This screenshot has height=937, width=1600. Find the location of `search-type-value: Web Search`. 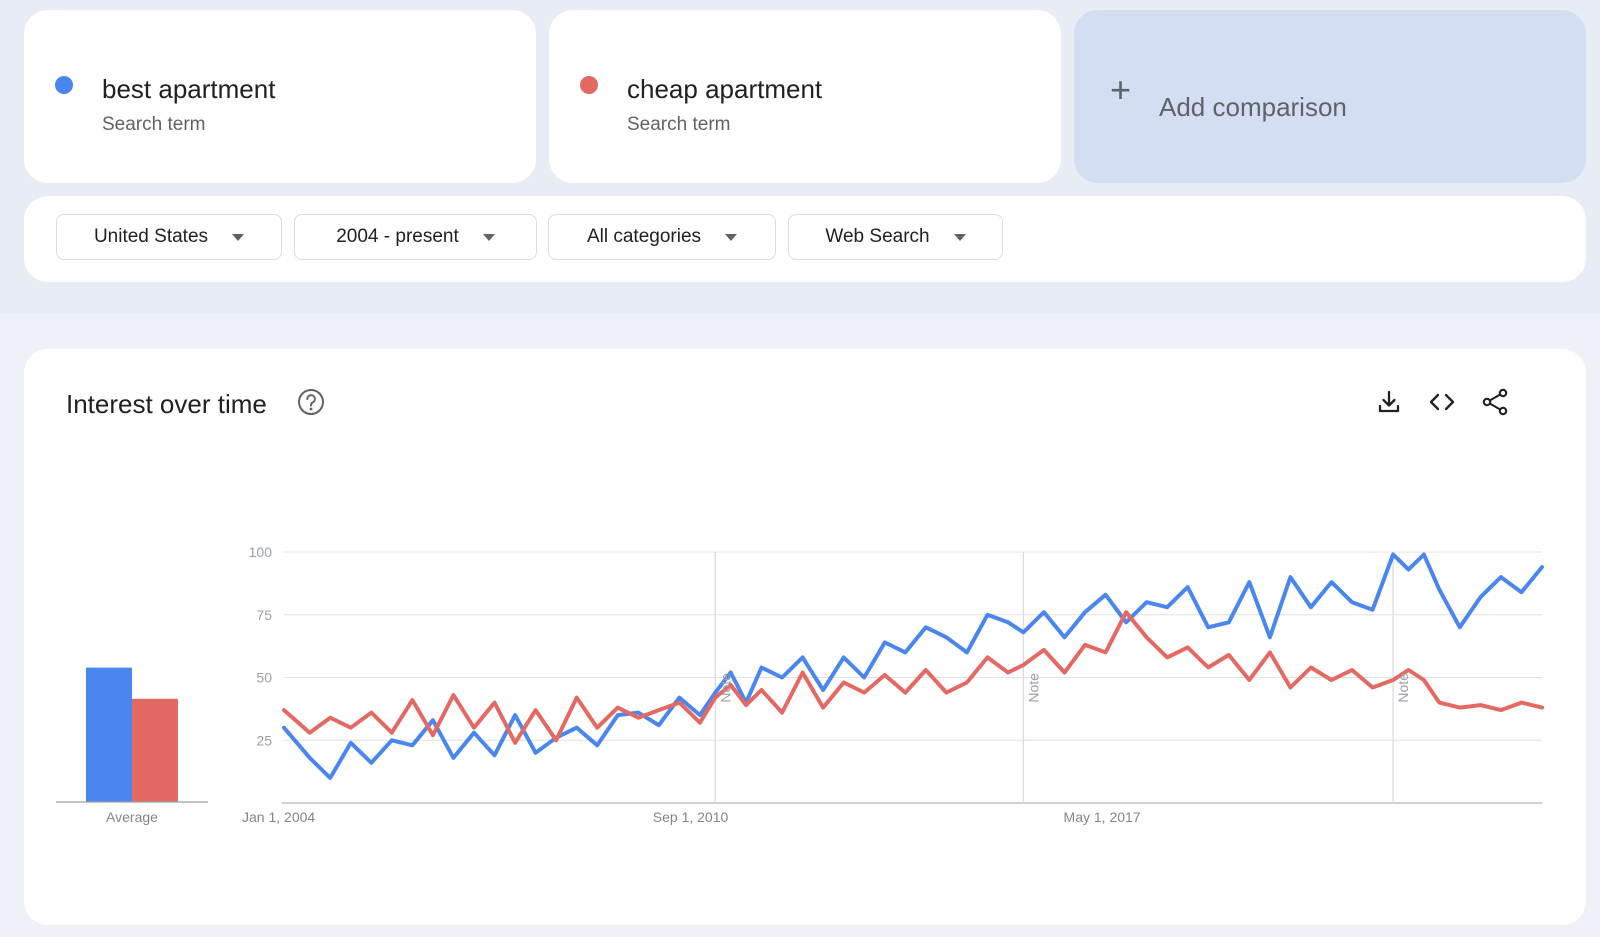

search-type-value: Web Search is located at coordinates (877, 236).